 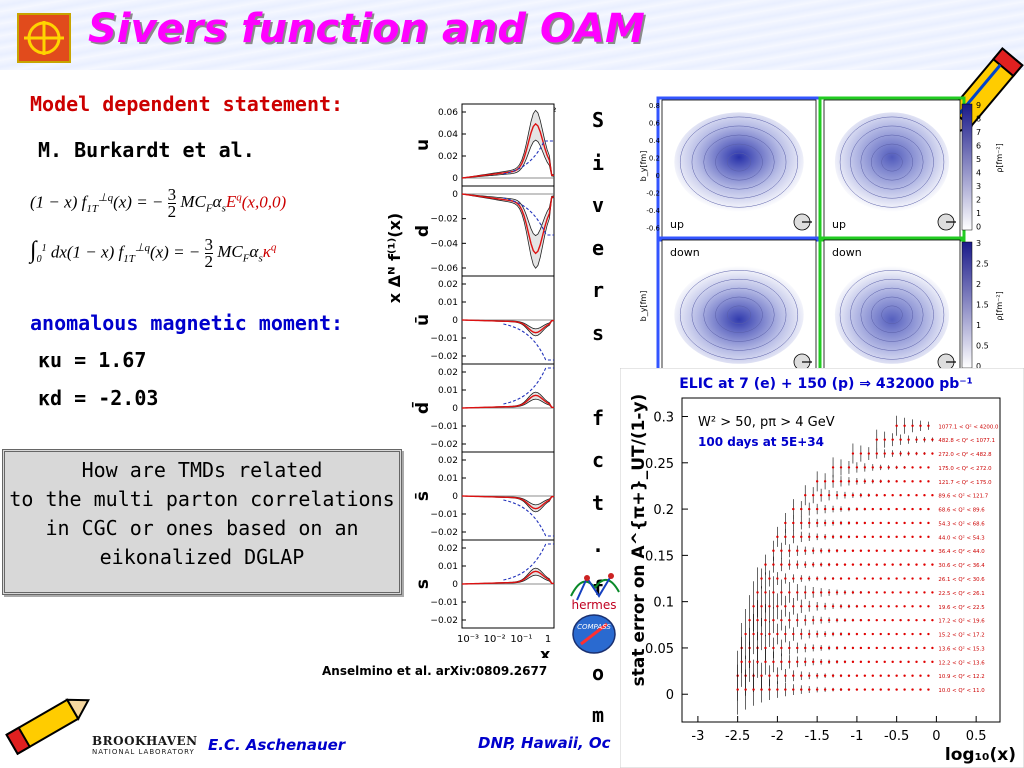 I want to click on color-scale, so click(x=967, y=167).